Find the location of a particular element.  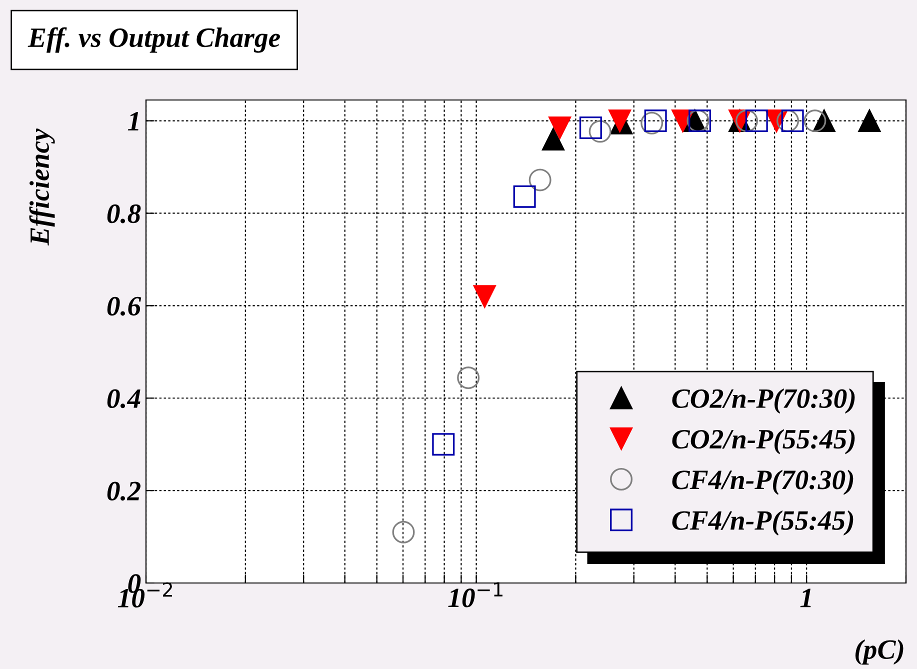

y-tick-label: 0.8 is located at coordinates (124, 214).